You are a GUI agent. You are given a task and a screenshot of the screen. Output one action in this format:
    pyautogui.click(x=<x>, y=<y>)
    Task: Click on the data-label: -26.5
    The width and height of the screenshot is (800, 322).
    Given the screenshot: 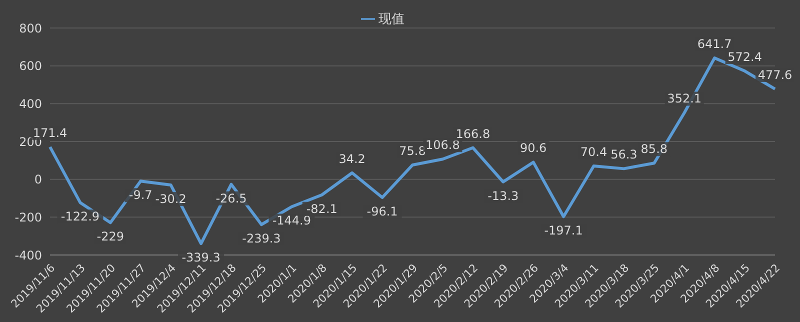 What is the action you would take?
    pyautogui.click(x=231, y=198)
    